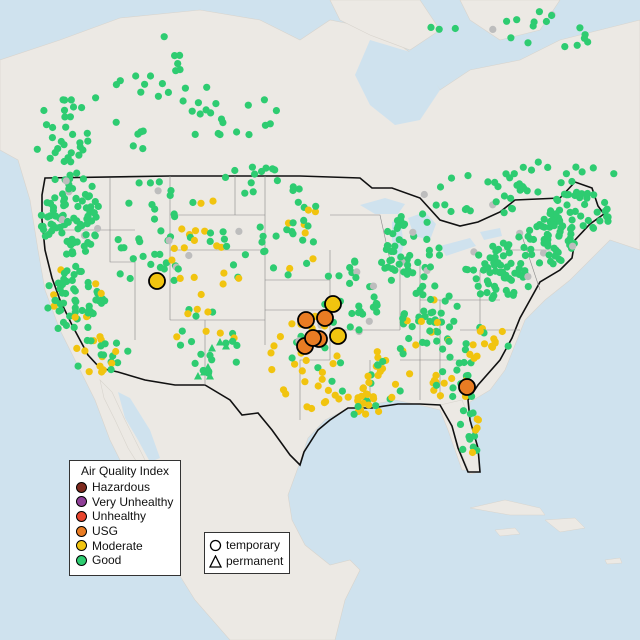 The image size is (640, 640). Describe the element at coordinates (208, 367) in the screenshot. I see `permanent-station-marker` at that location.